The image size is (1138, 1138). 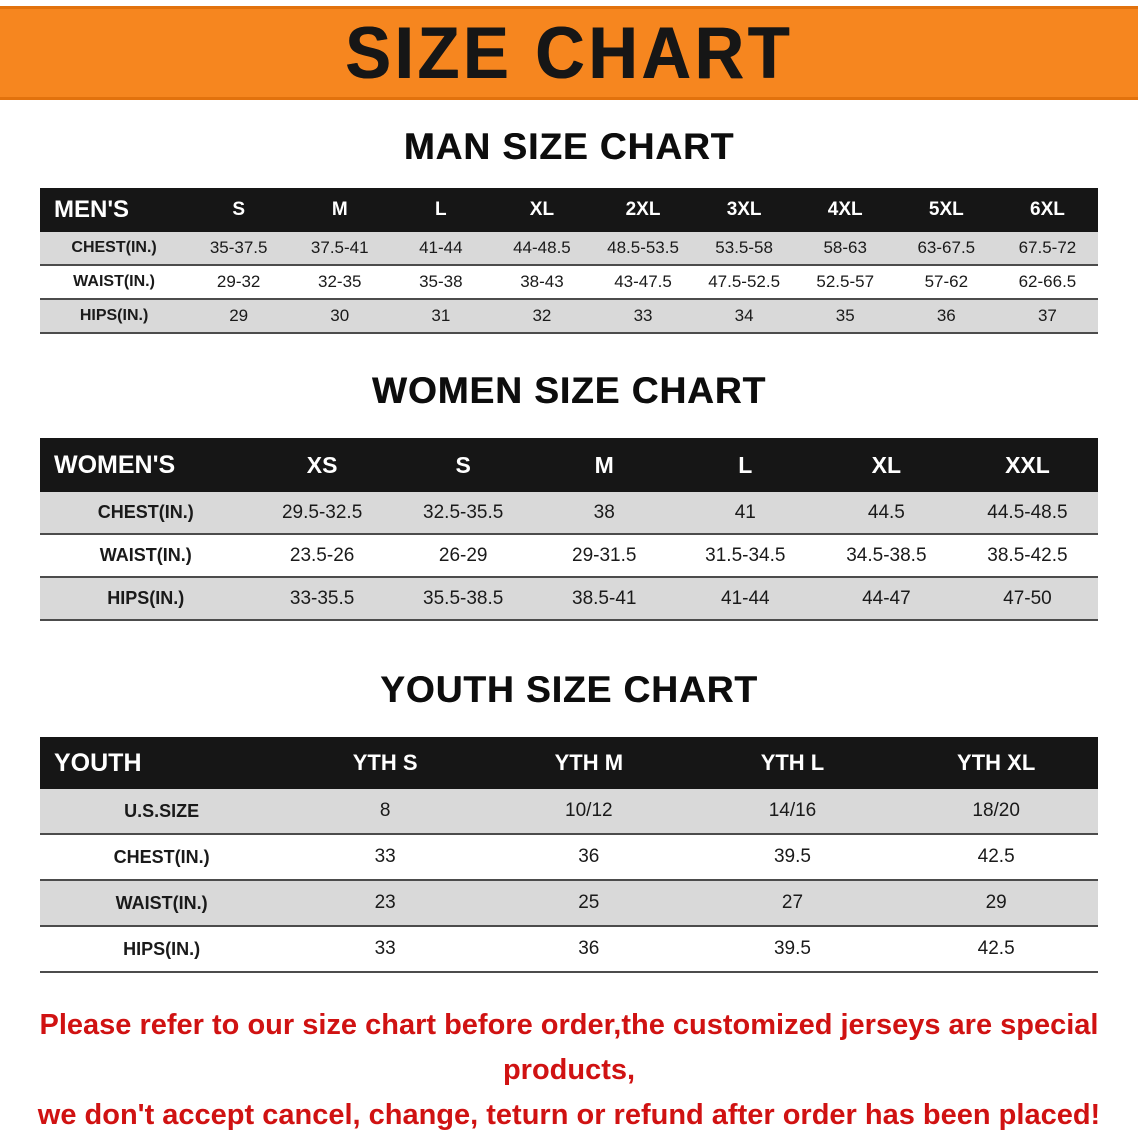 I want to click on table-title-cell: MEN'S, so click(x=114, y=210).